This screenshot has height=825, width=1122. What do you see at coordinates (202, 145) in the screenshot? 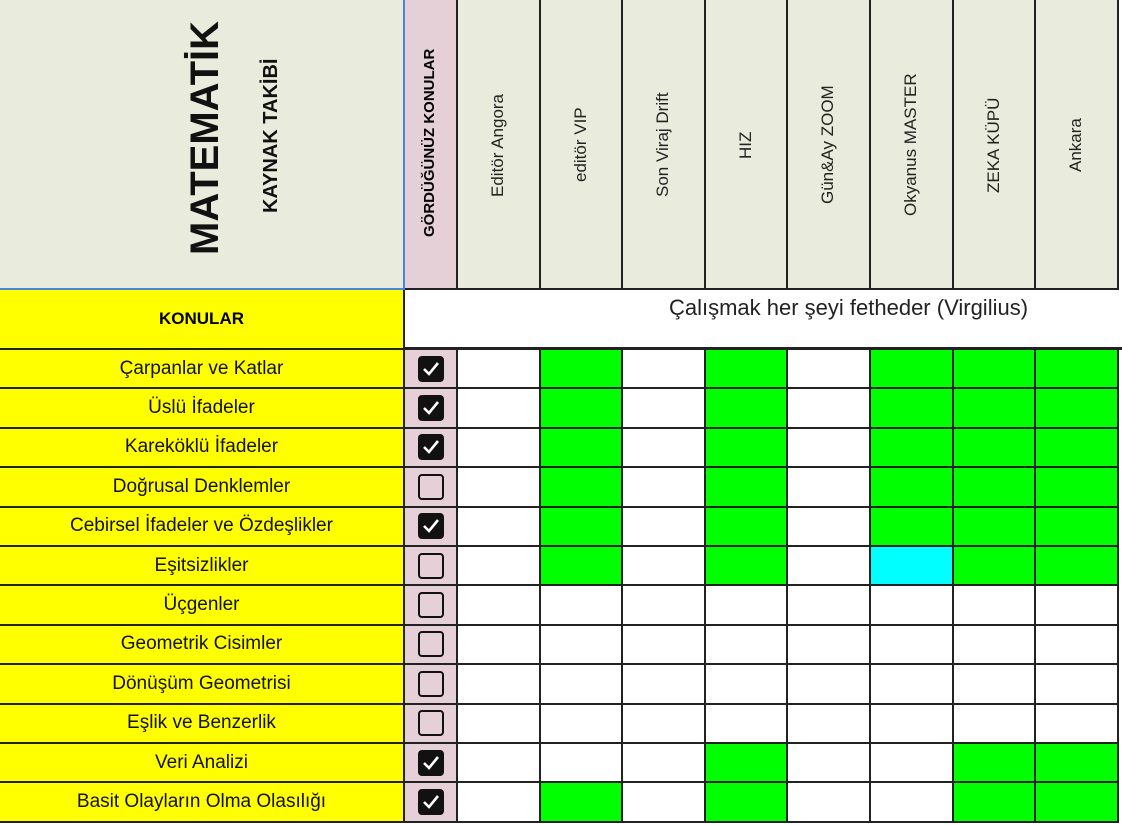
I see `sheet-title-cell: MATEMATİK KAYNAK TAKİBİ` at bounding box center [202, 145].